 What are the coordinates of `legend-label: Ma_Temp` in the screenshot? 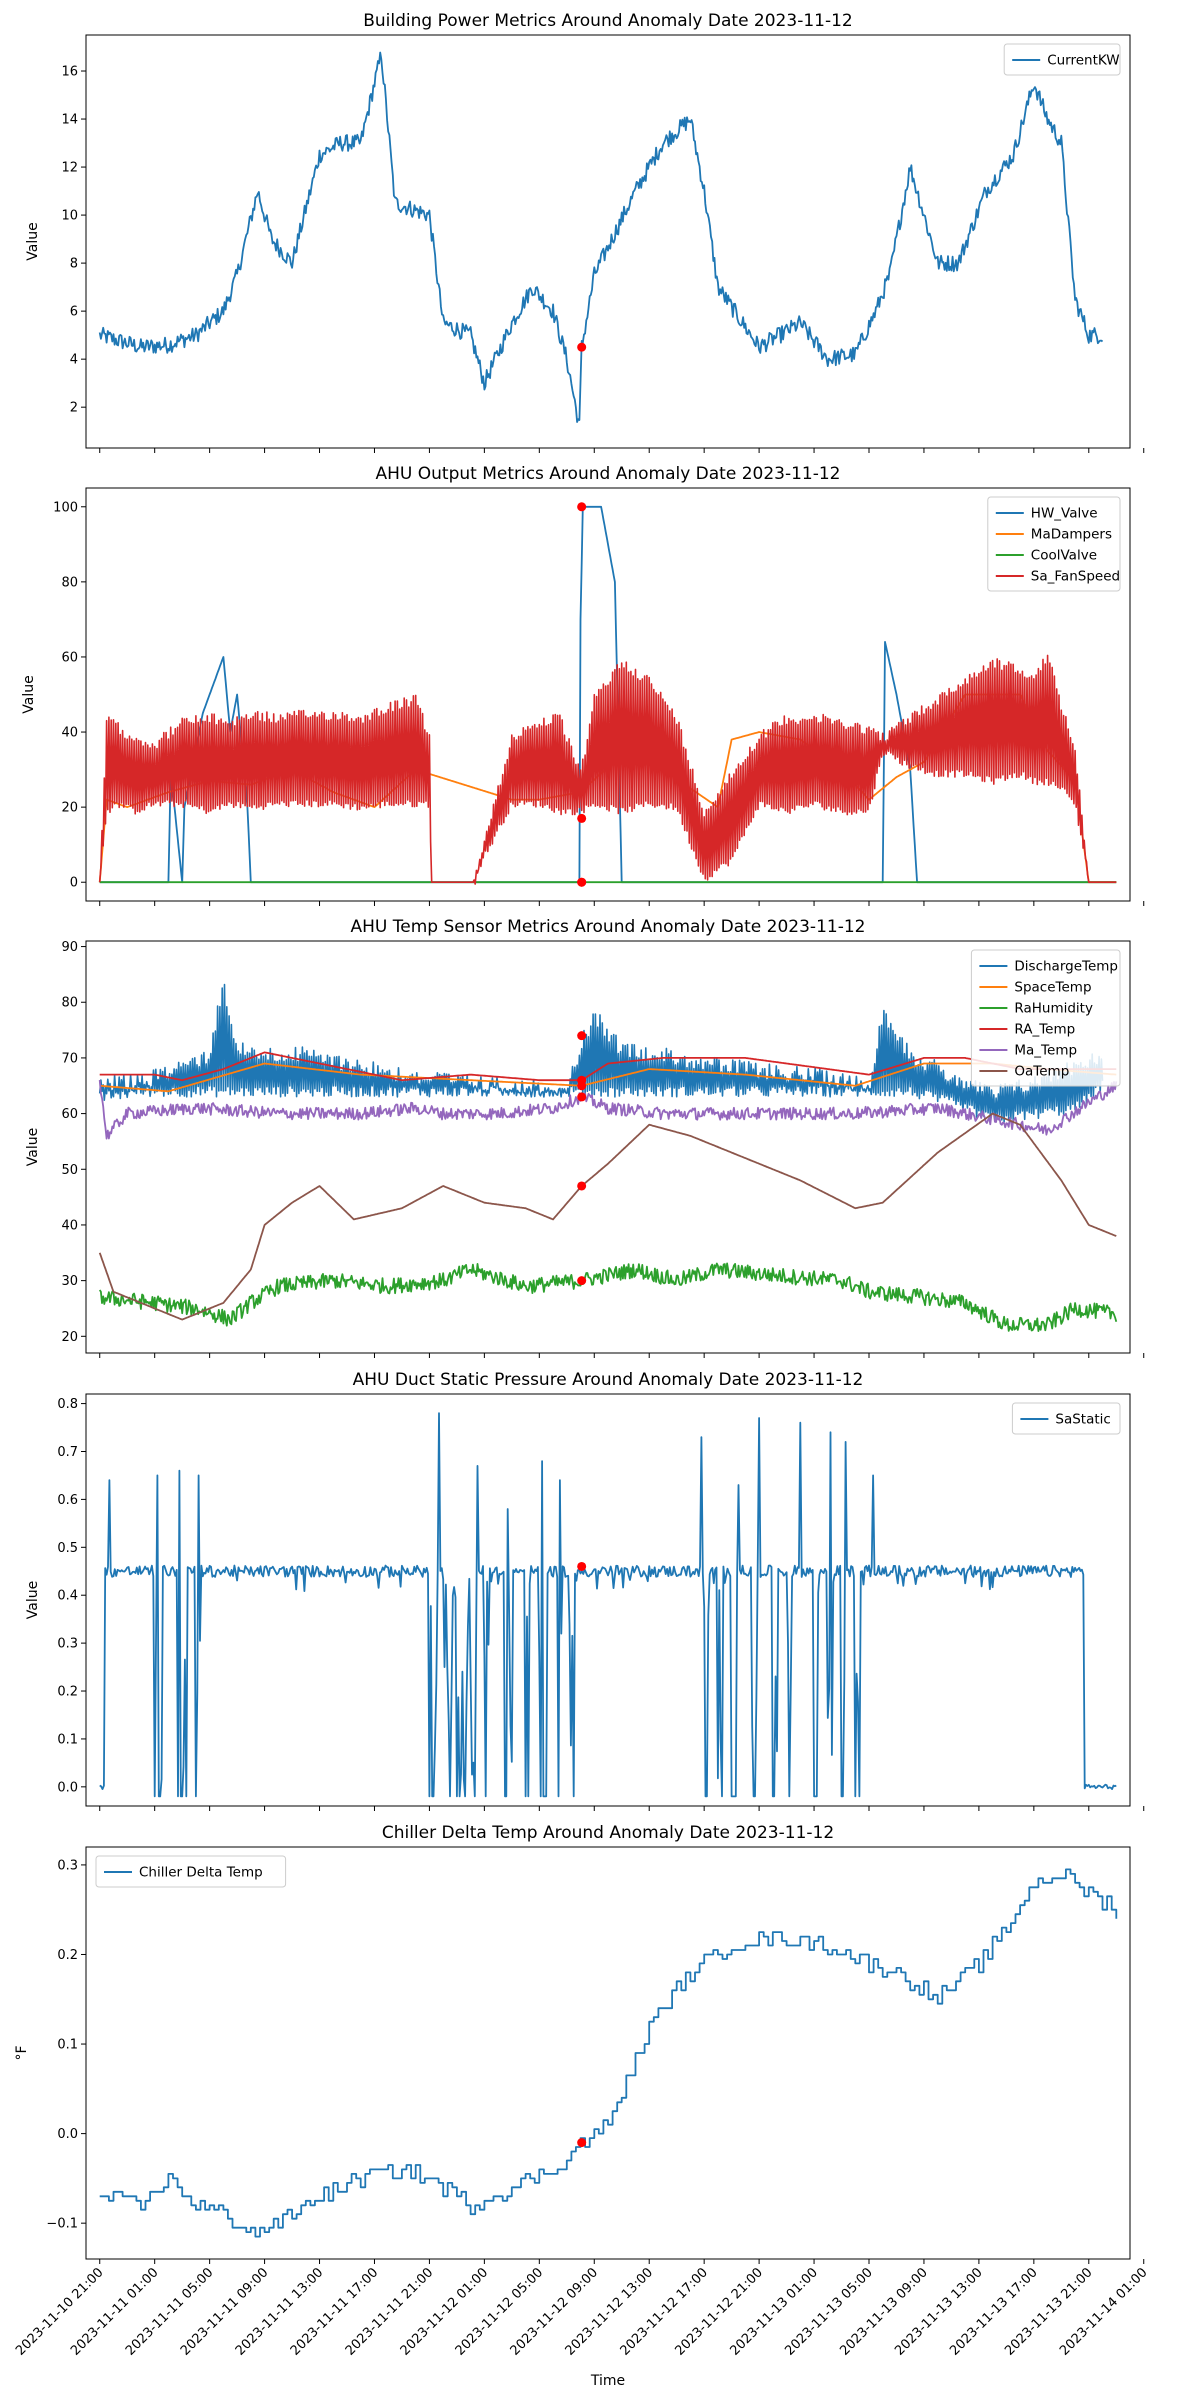 It's located at (1045, 1051).